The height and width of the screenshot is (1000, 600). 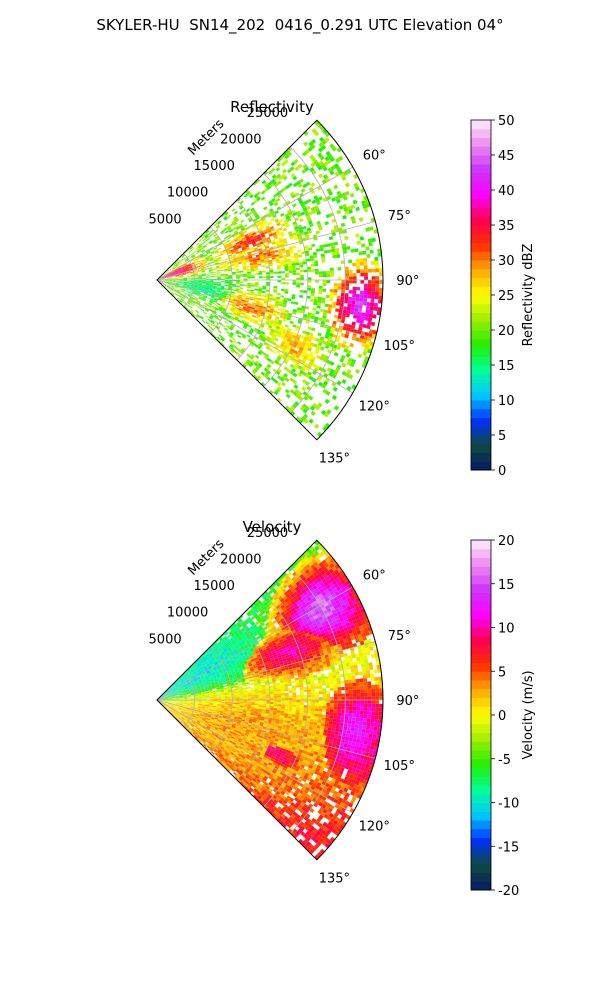 I want to click on colorbar-segment, so click(x=481, y=282).